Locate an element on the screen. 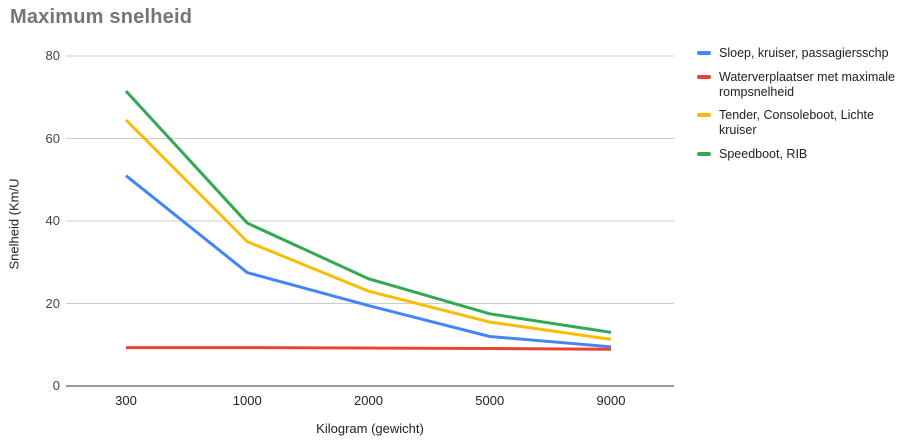  chart-title: Maximum snelheid is located at coordinates (101, 17).